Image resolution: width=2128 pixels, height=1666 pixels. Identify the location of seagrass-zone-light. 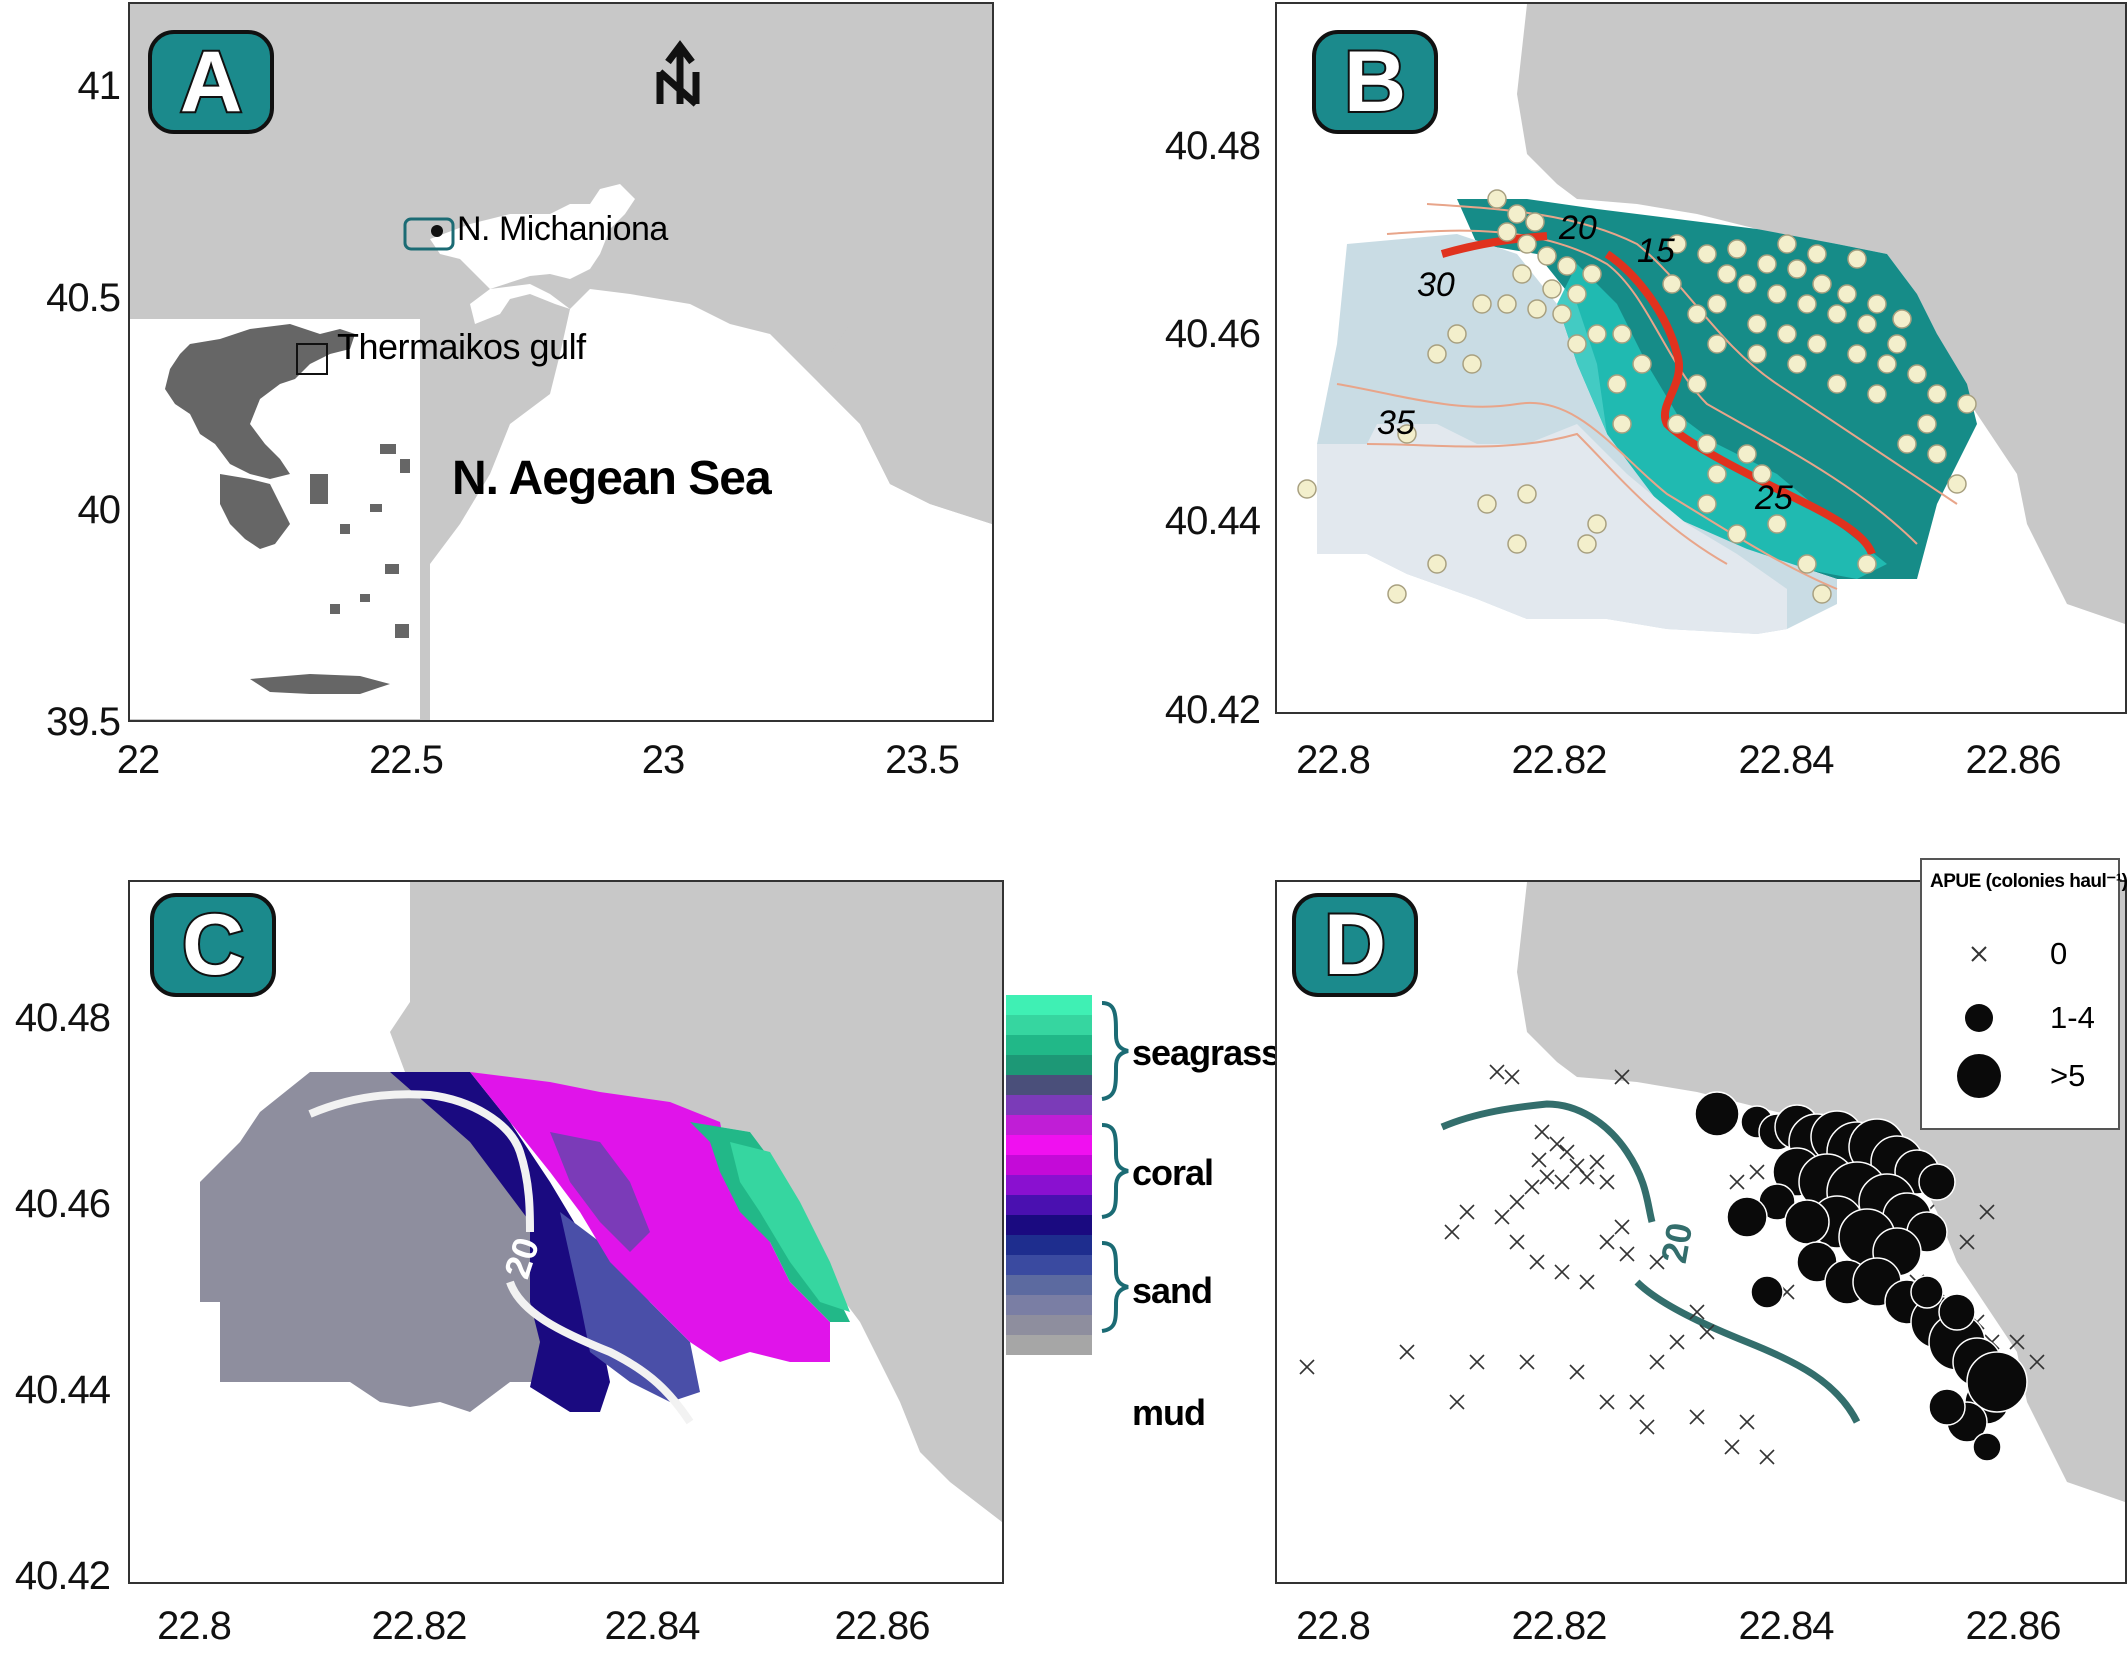
(790, 1227).